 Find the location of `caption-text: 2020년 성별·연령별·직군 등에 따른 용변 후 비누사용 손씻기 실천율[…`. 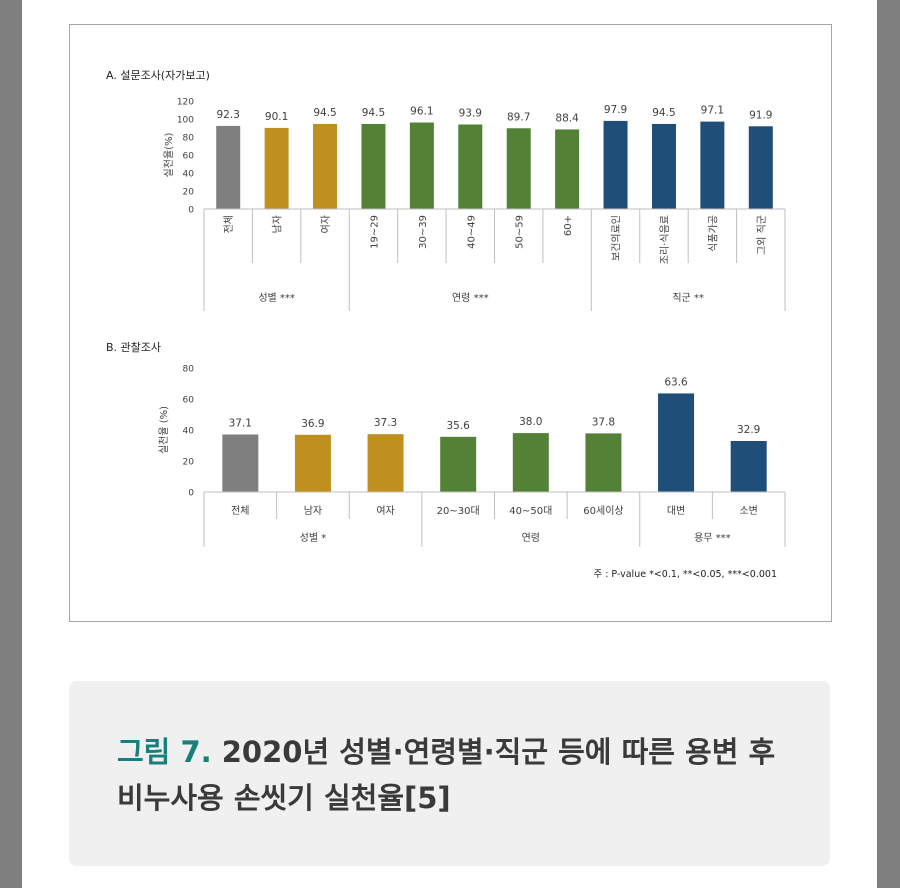

caption-text: 2020년 성별·연령별·직군 등에 따른 용변 후 비누사용 손씻기 실천율[… is located at coordinates (446, 775).